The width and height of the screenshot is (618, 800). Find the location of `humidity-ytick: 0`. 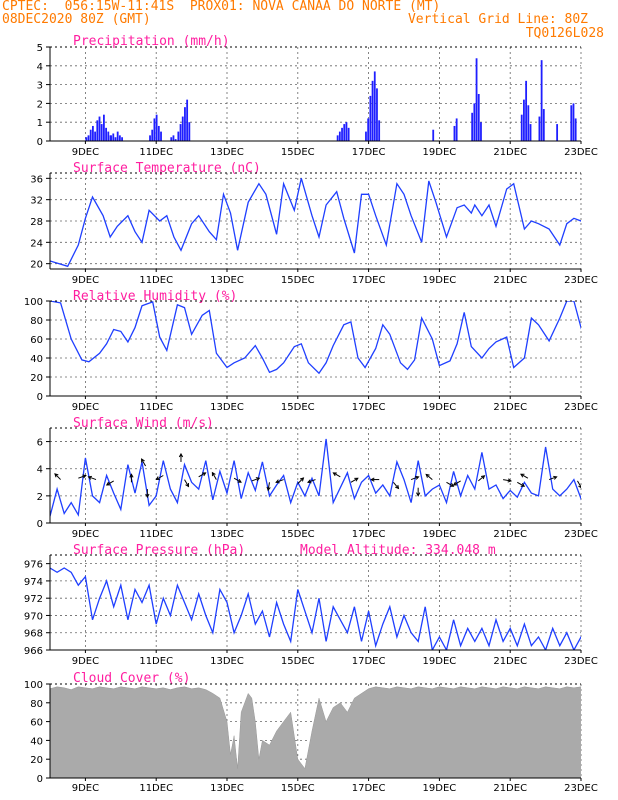

humidity-ytick: 0 is located at coordinates (40, 397).